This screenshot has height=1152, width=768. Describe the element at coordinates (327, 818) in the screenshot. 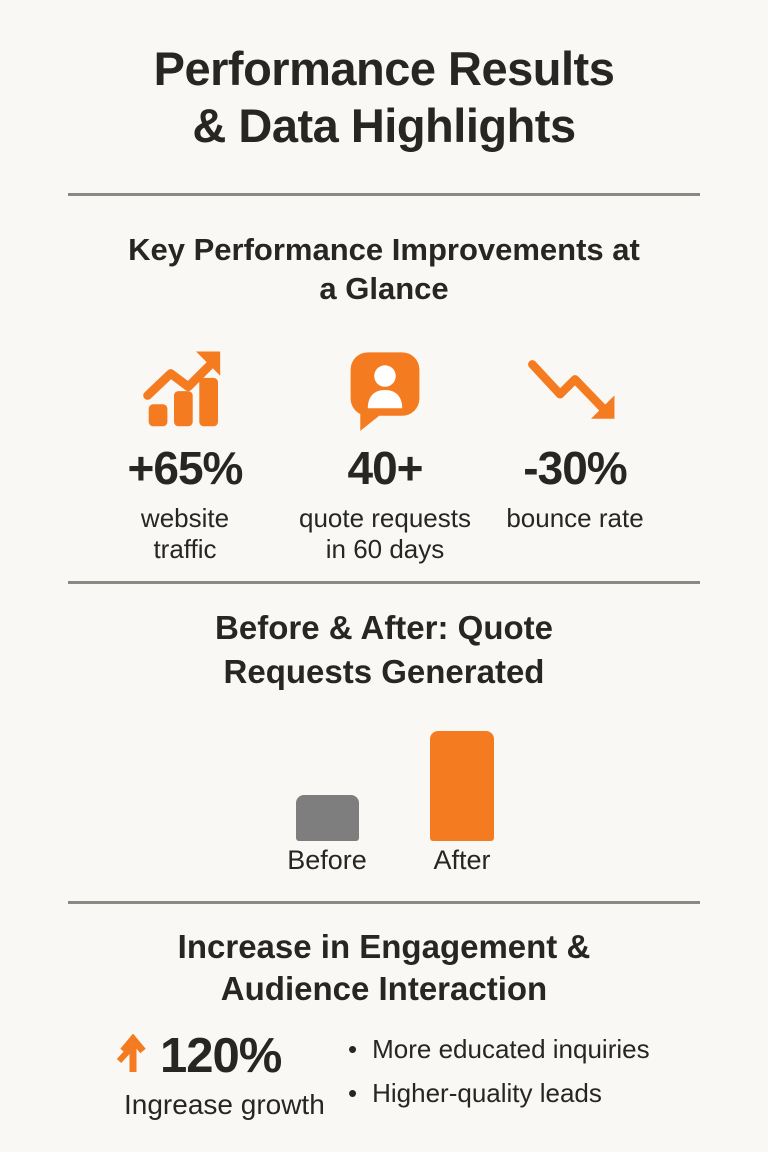

I see `chart-bar-before` at that location.